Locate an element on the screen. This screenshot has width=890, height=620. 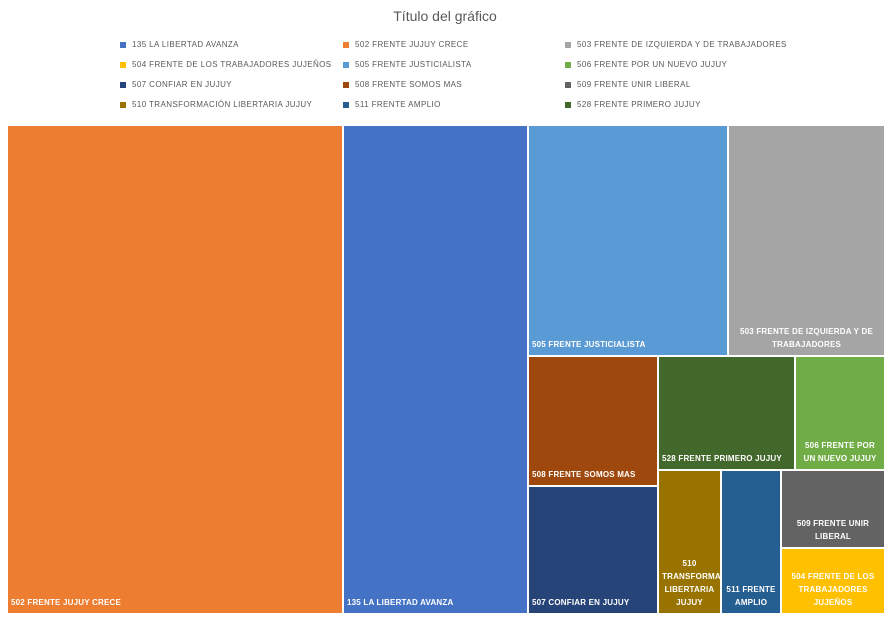
tile-label: 505 FRENTE JUSTICIALISTA is located at coordinates (589, 344).